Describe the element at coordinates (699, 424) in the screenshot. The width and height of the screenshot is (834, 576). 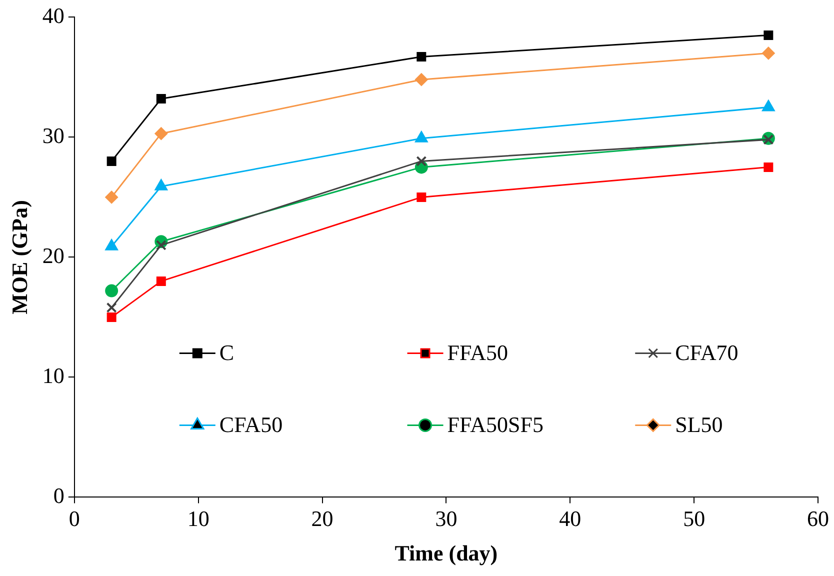
I see `legend-label: SL50` at that location.